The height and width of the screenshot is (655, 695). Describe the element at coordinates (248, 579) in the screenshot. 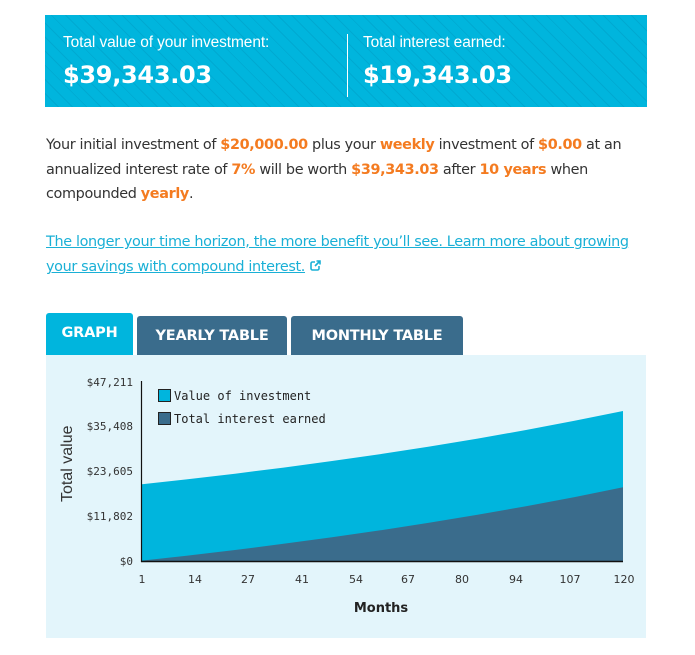

I see `x-tick: 27` at that location.